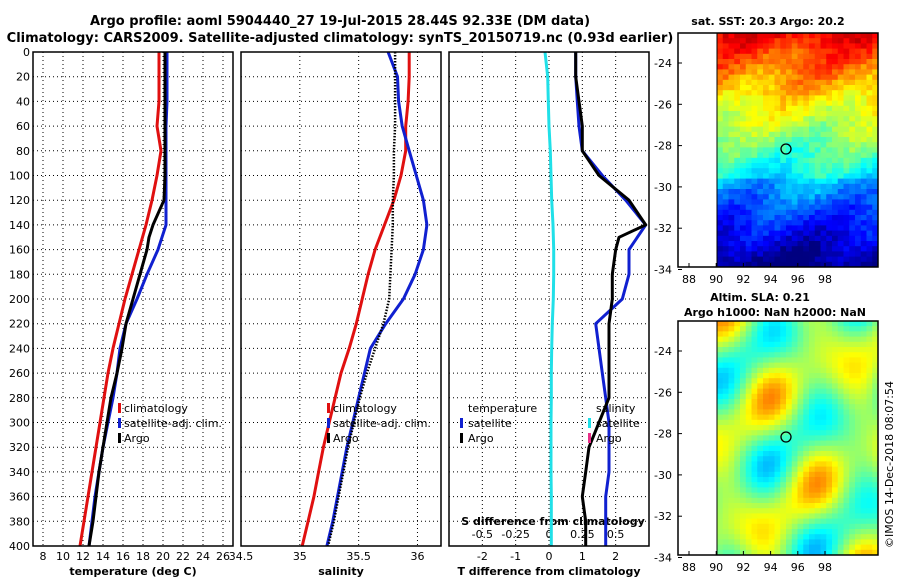 The height and width of the screenshot is (580, 900). I want to click on legend-swatch, so click(328, 438).